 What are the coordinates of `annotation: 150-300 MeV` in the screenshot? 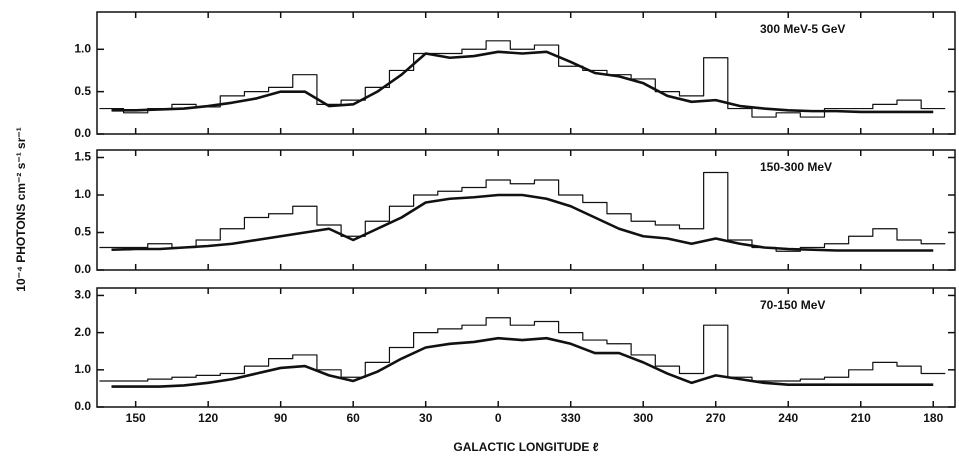 It's located at (796, 167).